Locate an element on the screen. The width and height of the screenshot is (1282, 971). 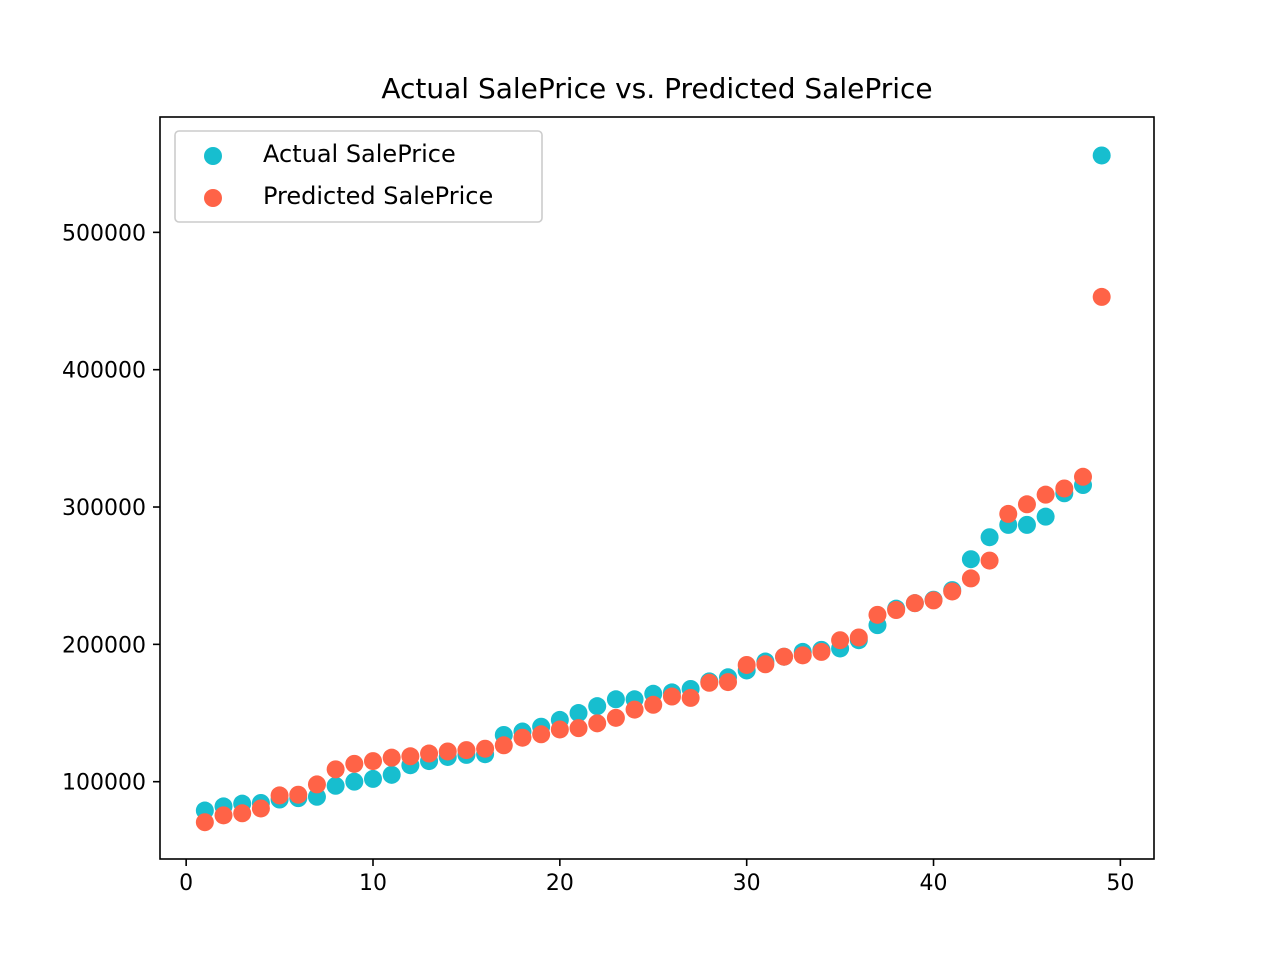
x-tick-label: 20 is located at coordinates (560, 883).